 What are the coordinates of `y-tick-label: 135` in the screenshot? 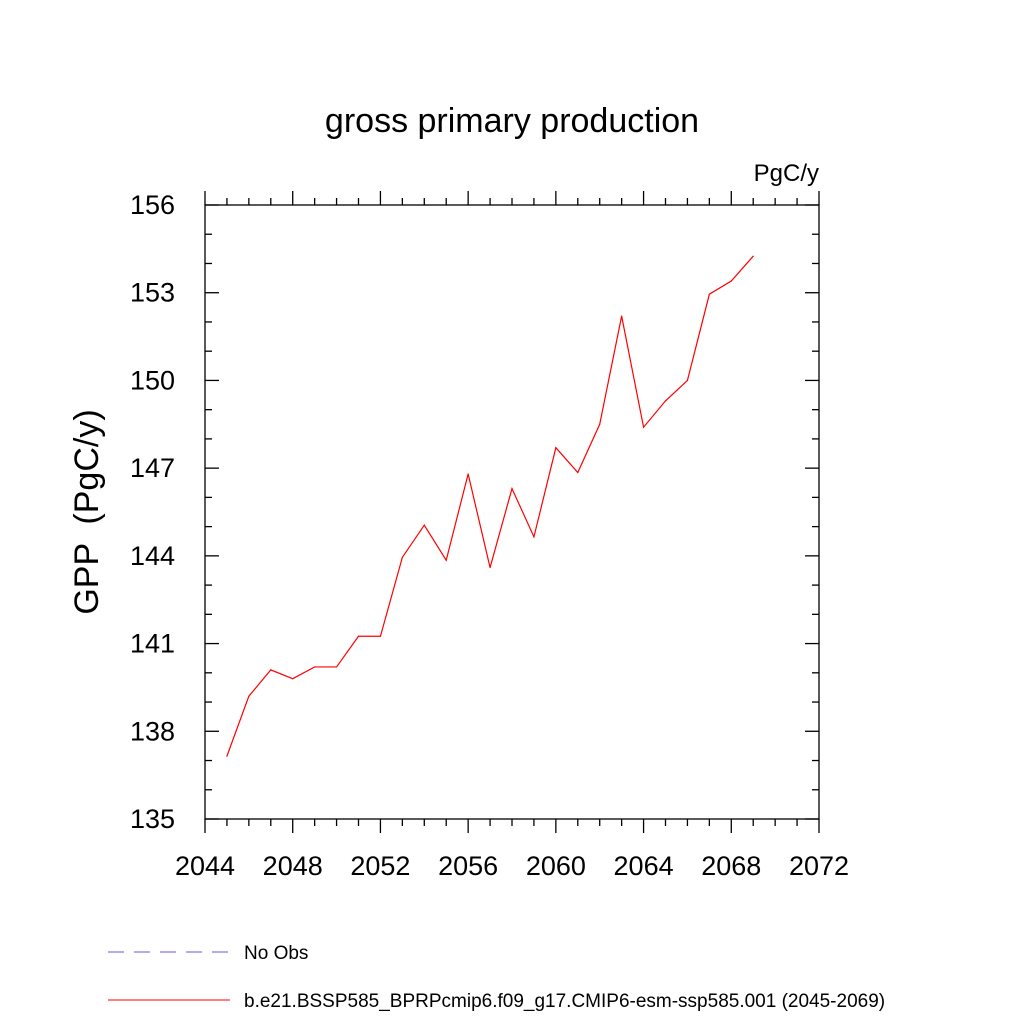 It's located at (152, 819).